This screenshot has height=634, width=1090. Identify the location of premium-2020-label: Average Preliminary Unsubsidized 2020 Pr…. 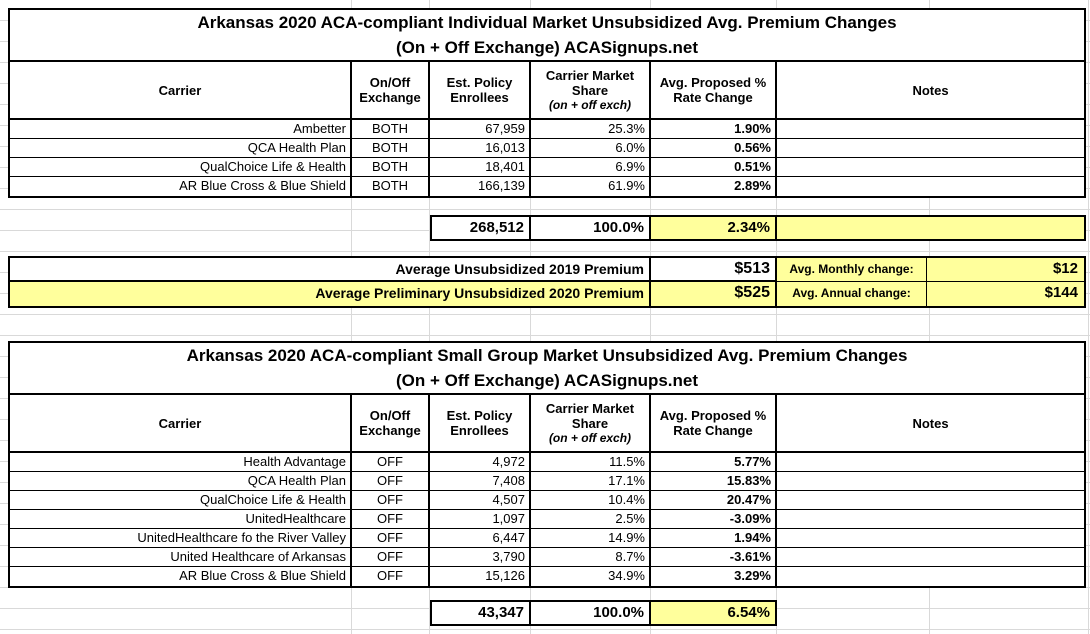
(330, 294).